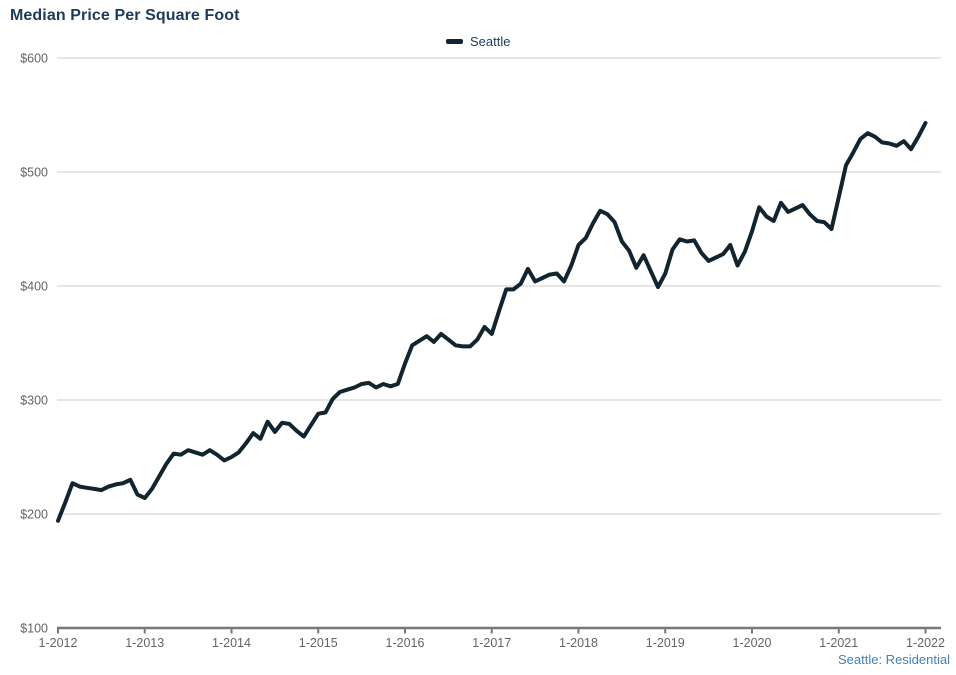 This screenshot has width=956, height=675. I want to click on y-axis-label: $400, so click(34, 287).